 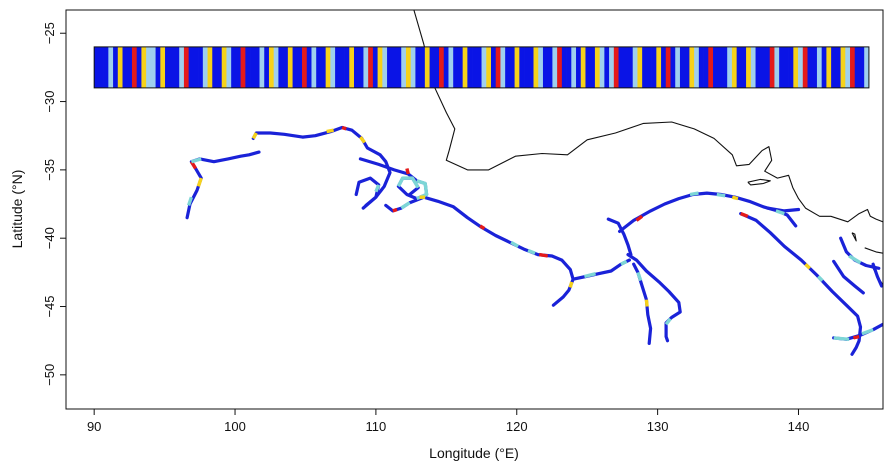 I want to click on x-tick-label-140: 140, so click(x=799, y=426).